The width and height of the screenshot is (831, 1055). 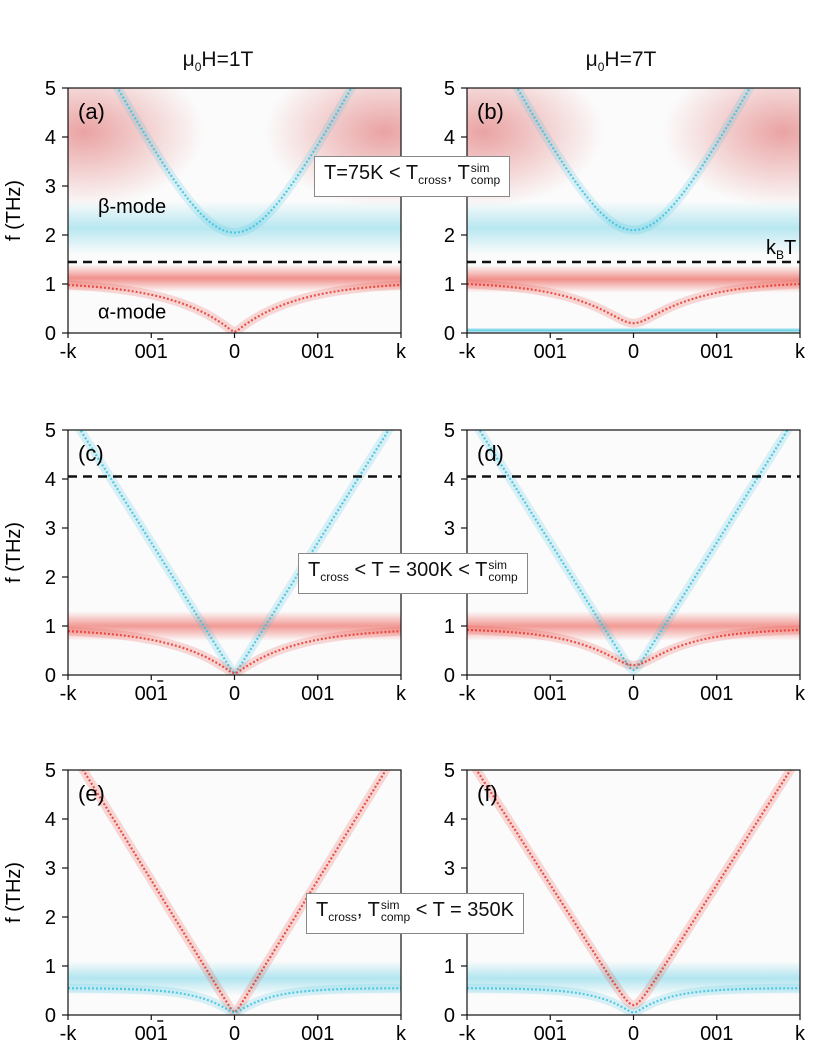 I want to click on panel-e: (e) 0 1 2 3 4 5 f (THz) -k 001 0 001 k, so click(x=205, y=902).